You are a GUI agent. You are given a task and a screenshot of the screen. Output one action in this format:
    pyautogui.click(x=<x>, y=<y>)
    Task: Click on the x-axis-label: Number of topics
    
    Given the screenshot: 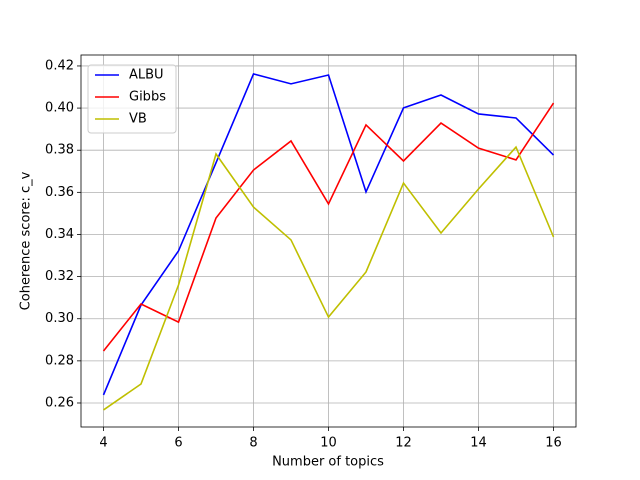 What is the action you would take?
    pyautogui.click(x=328, y=462)
    